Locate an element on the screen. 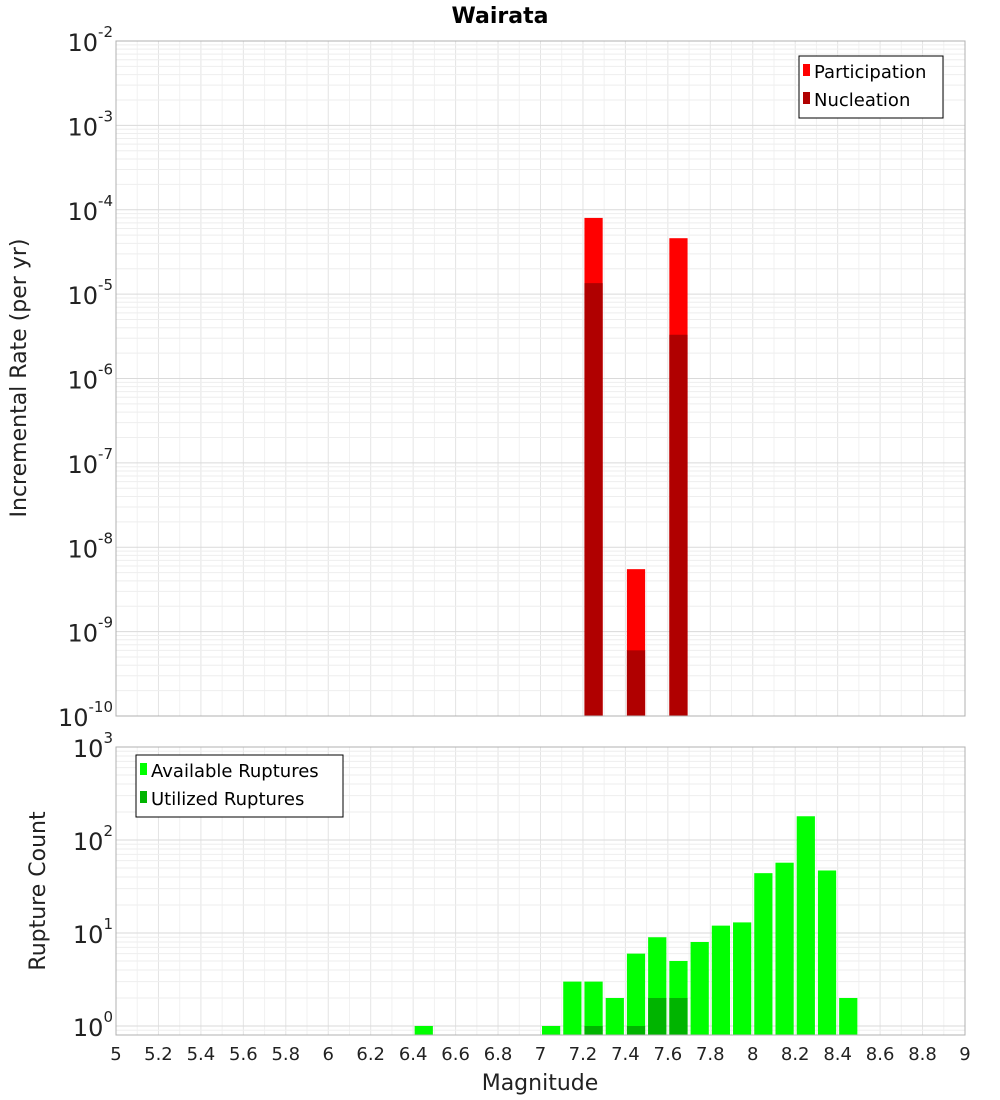 The width and height of the screenshot is (1000, 1100). x-tick-label: 8.4 is located at coordinates (837, 1054).